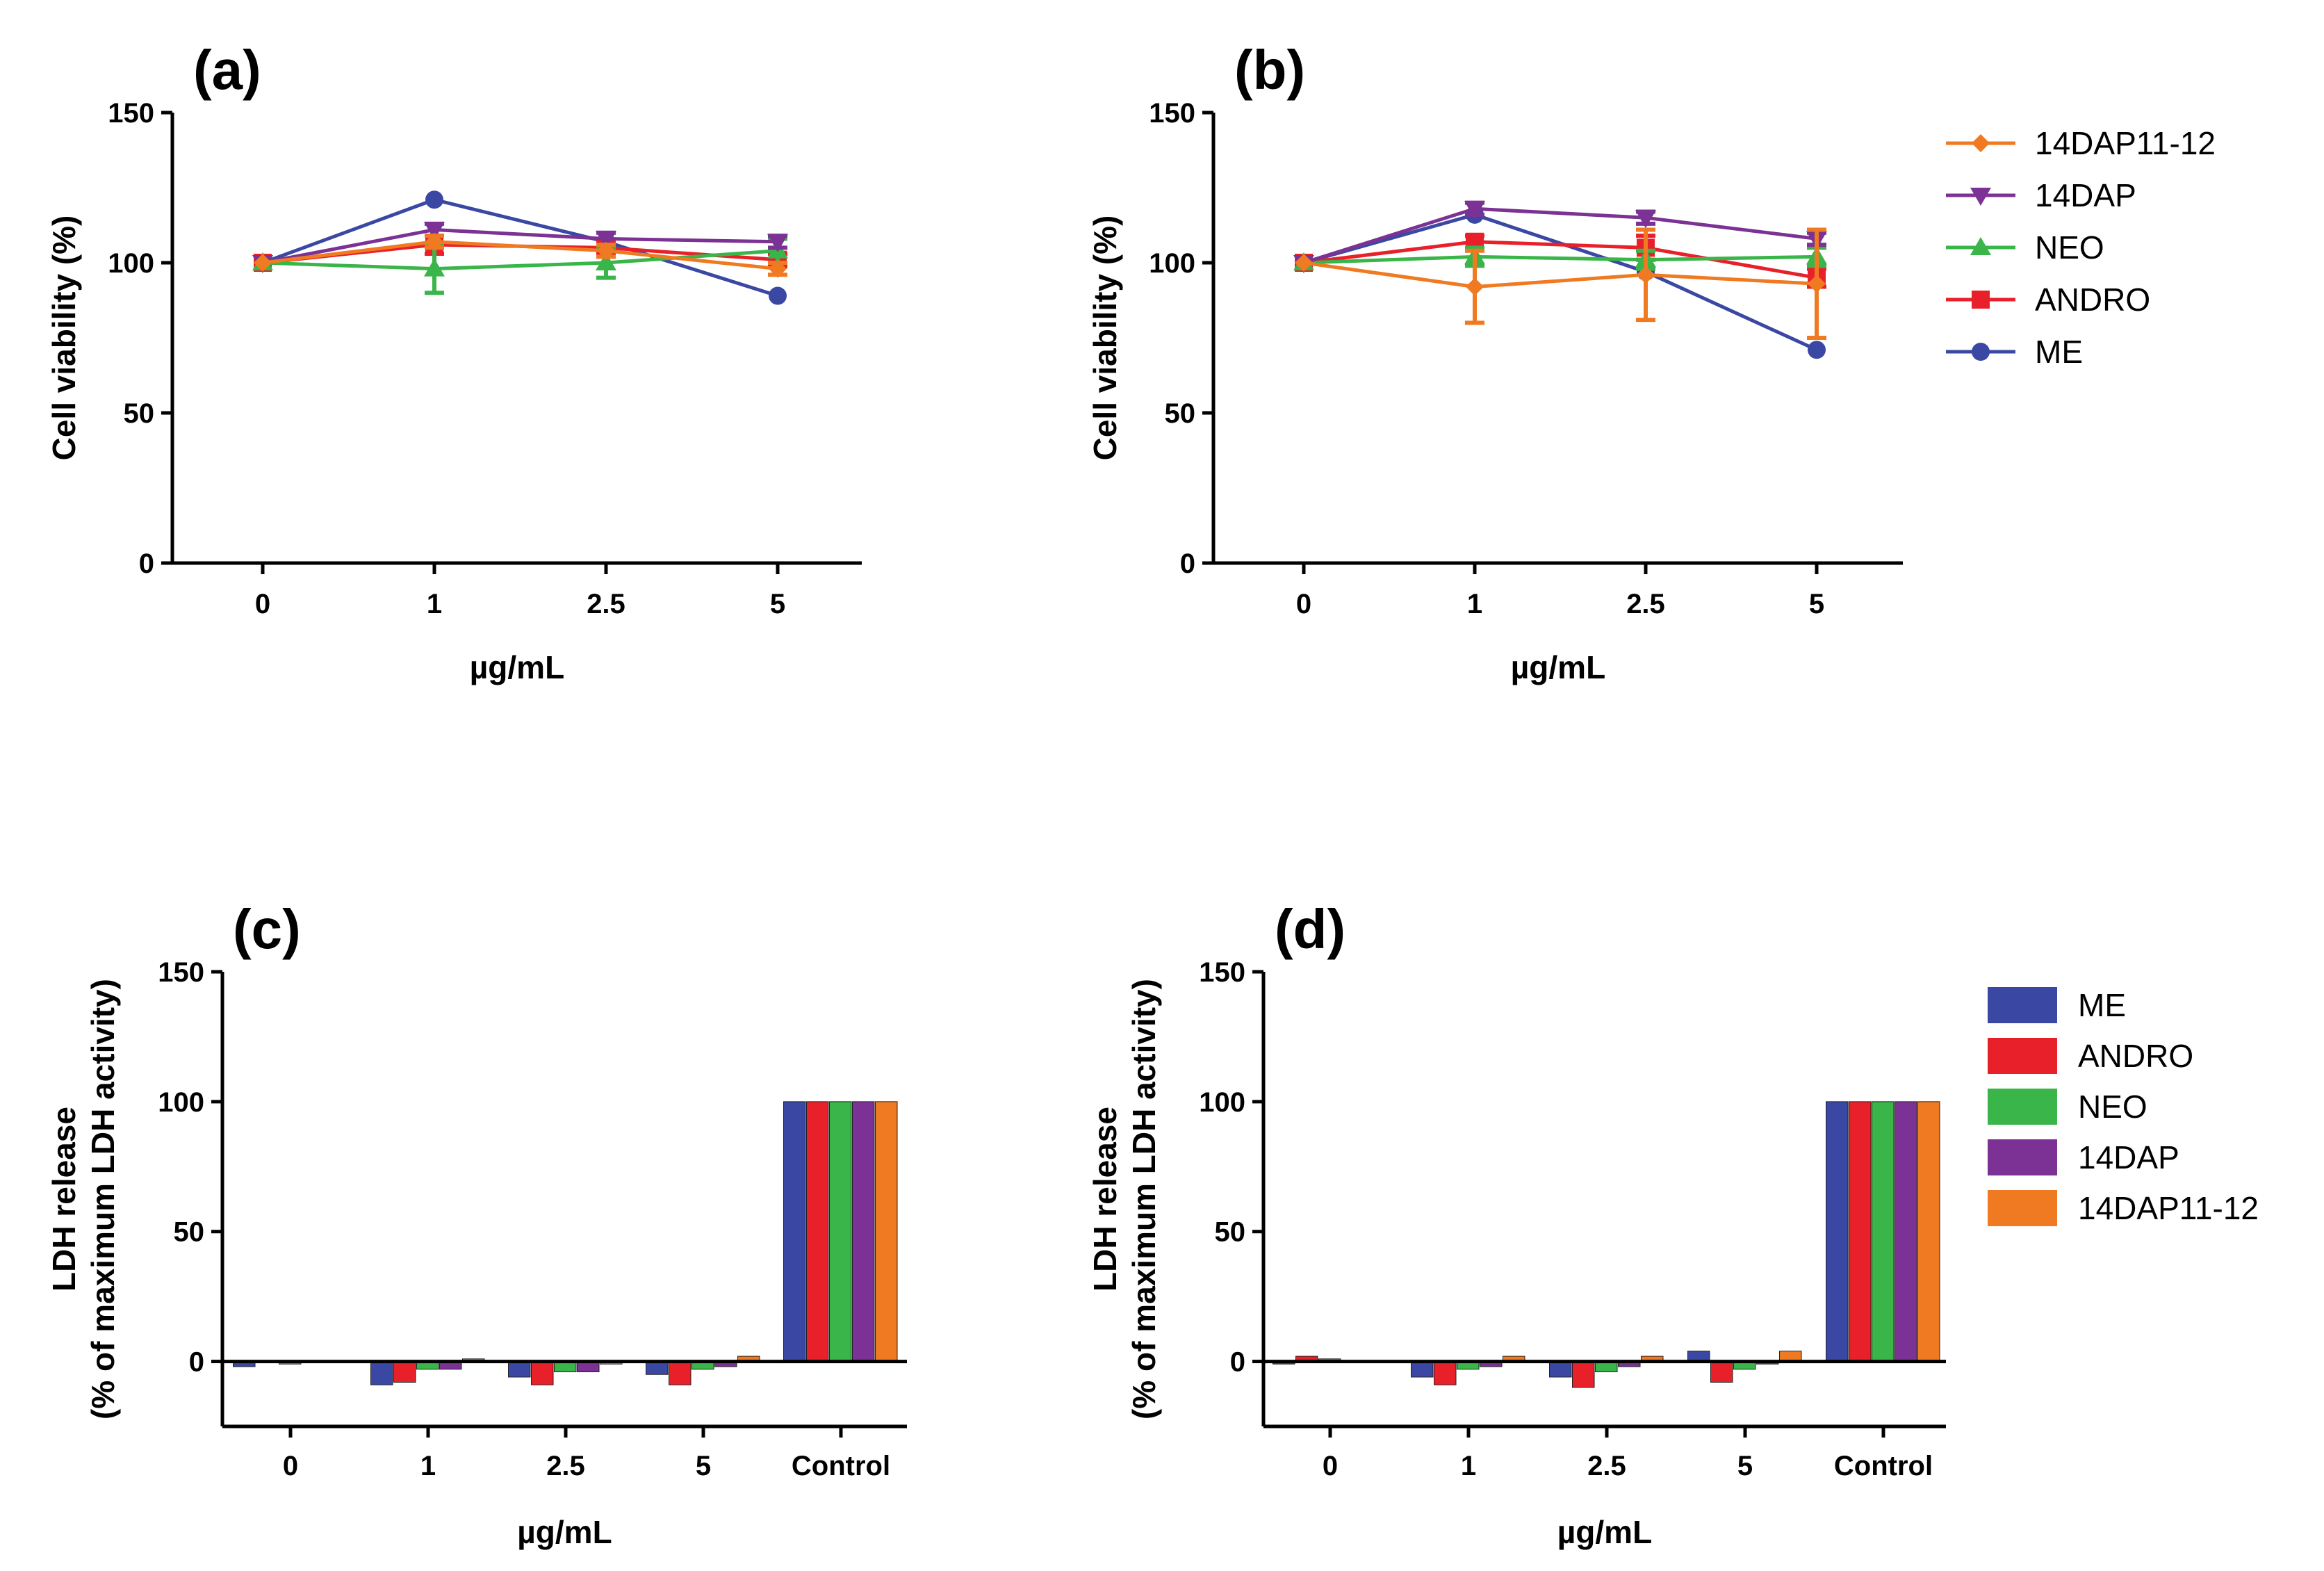  I want to click on legend-entry-ANDRO: ANDRO, so click(2048, 300).